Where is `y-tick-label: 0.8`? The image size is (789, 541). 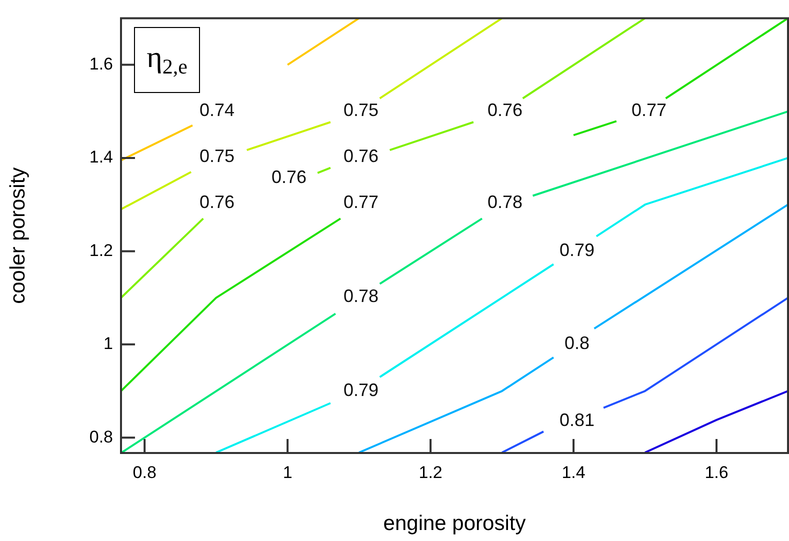 y-tick-label: 0.8 is located at coordinates (101, 436).